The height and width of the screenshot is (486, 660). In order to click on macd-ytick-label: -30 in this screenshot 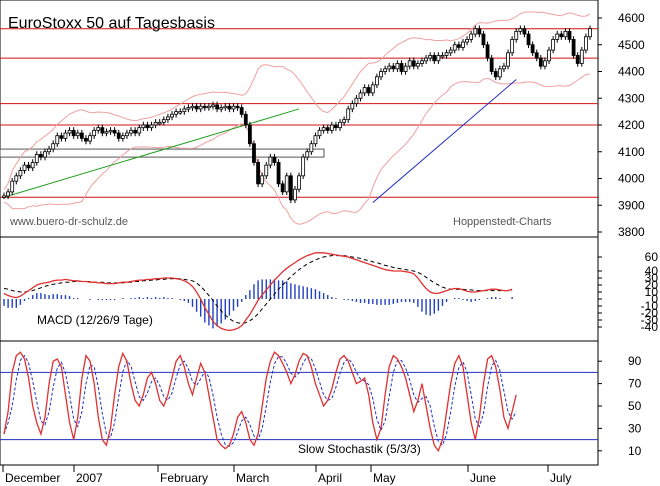, I will do `click(650, 320)`.